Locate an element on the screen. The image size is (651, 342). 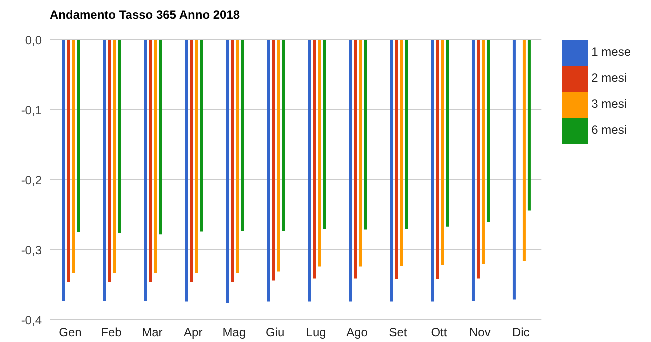
x-tick-label: Apr is located at coordinates (193, 333).